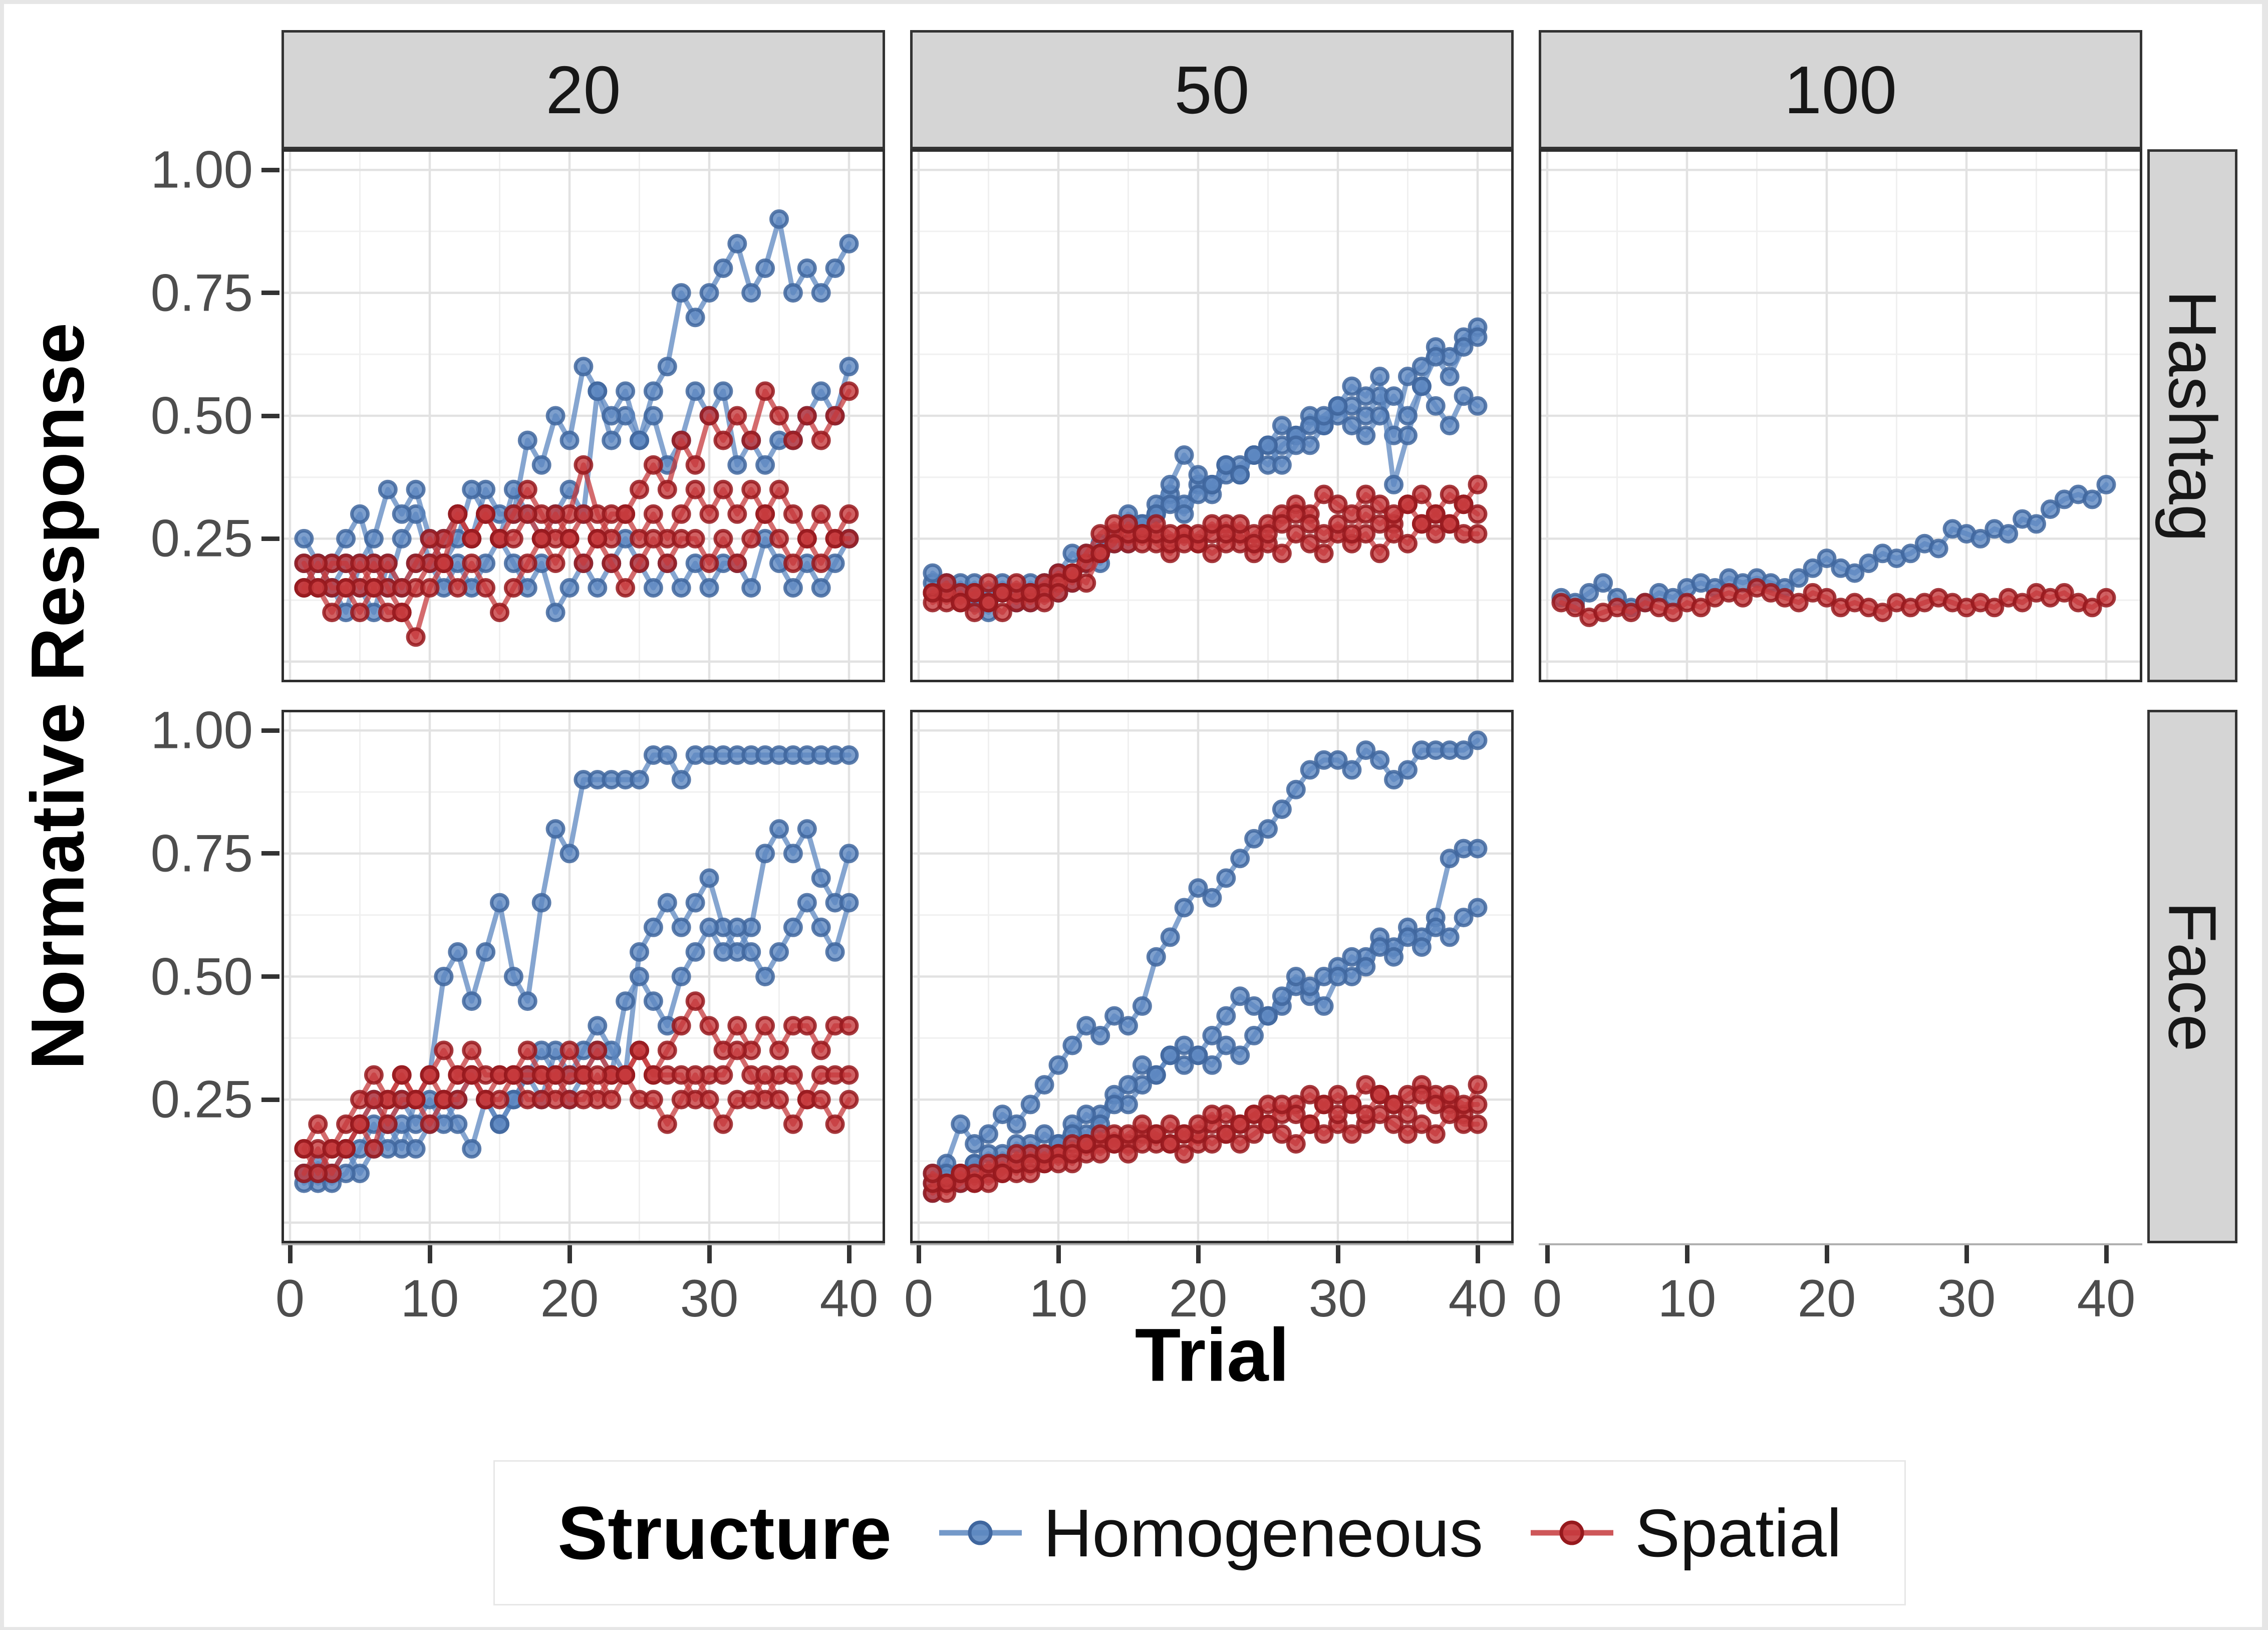  I want to click on facet-strip-col-50-label: 50, so click(1212, 90).